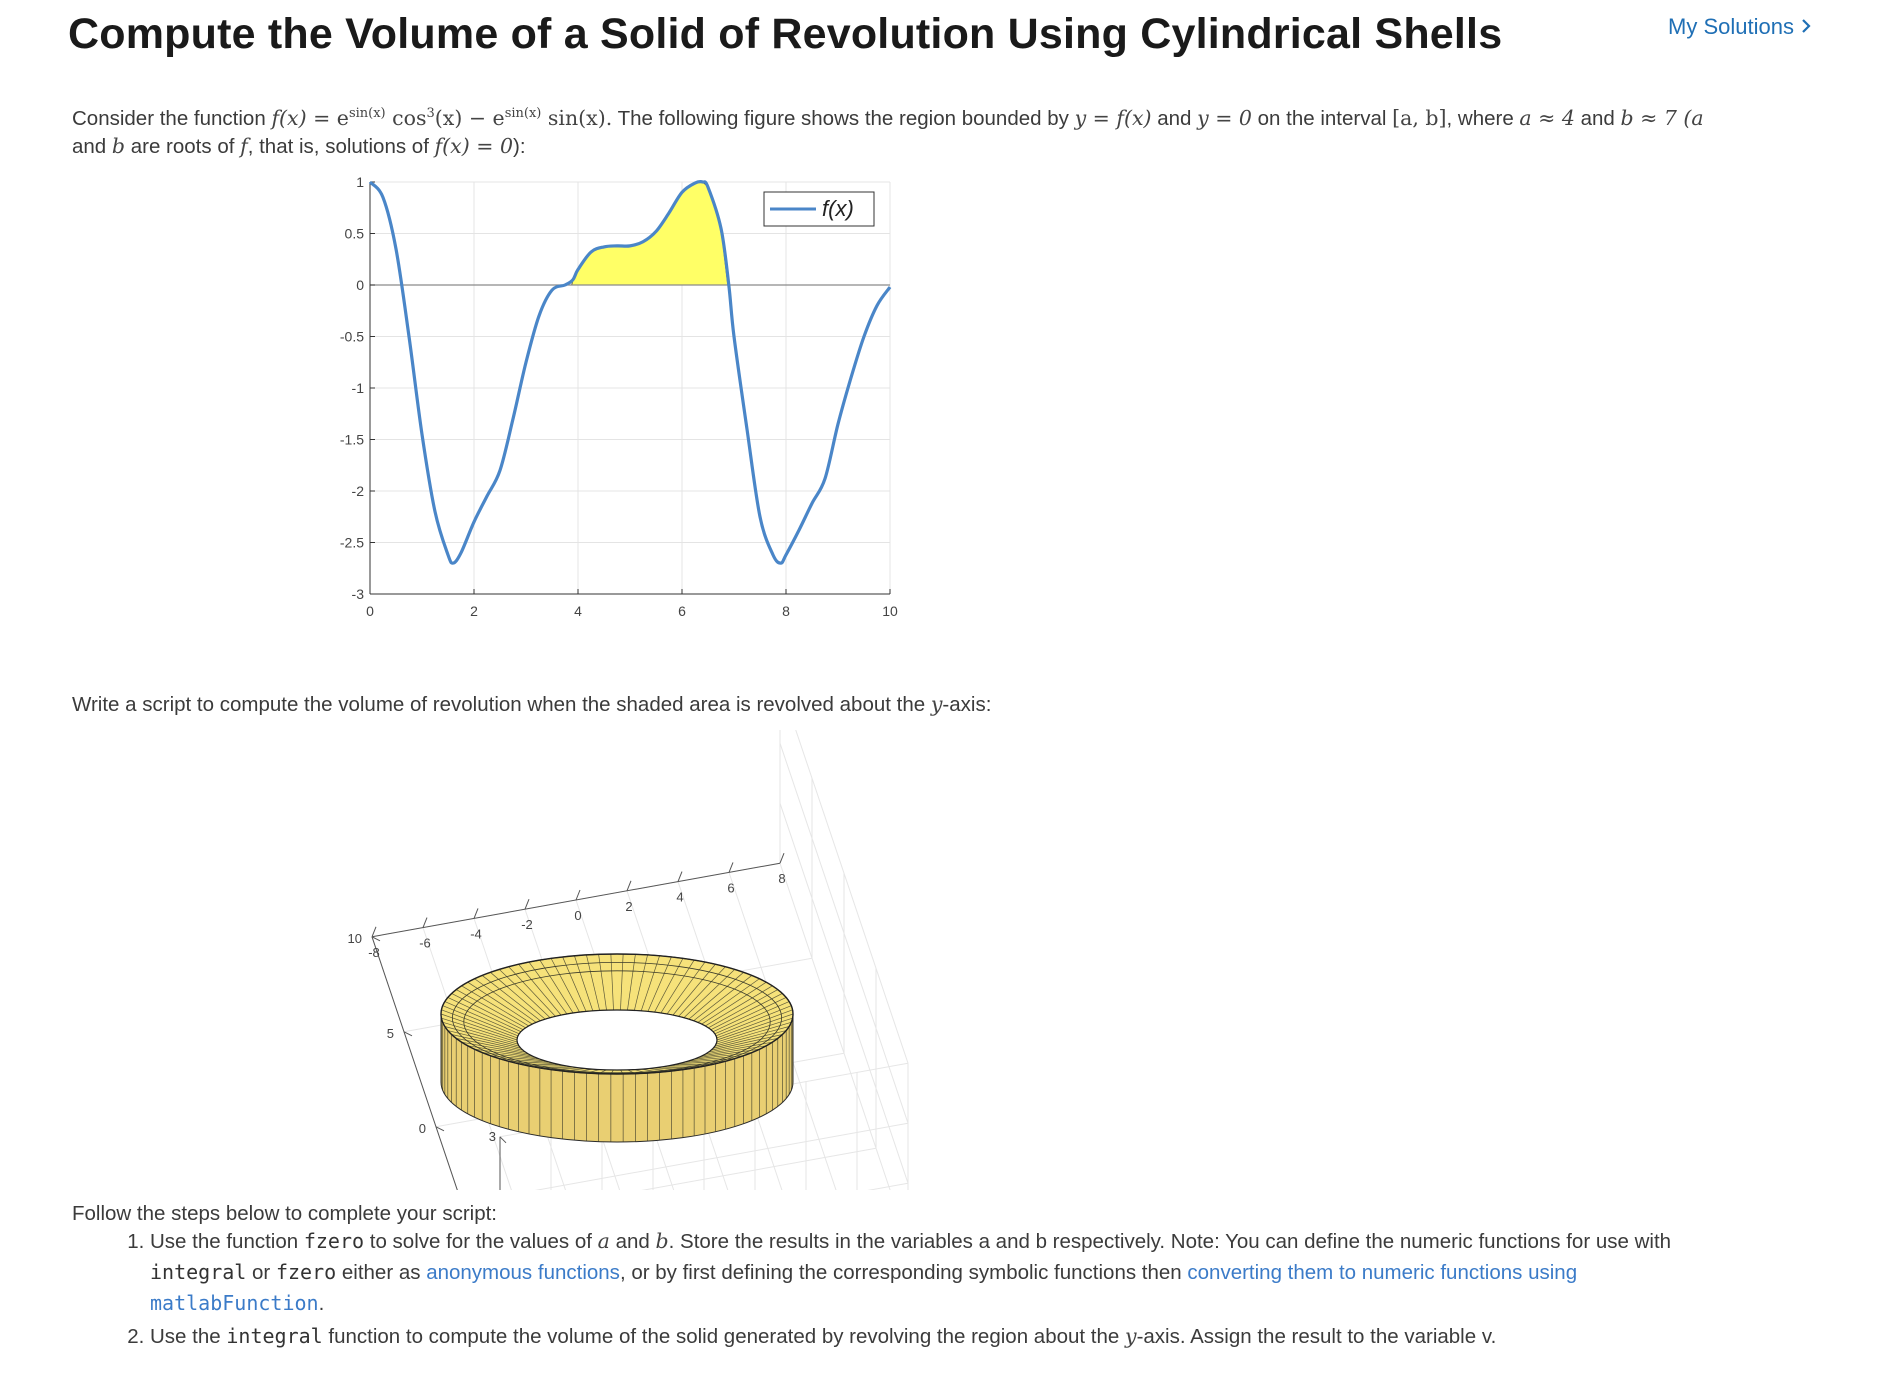 This screenshot has height=1380, width=1882. I want to click on y-tick-label: 10, so click(355, 938).